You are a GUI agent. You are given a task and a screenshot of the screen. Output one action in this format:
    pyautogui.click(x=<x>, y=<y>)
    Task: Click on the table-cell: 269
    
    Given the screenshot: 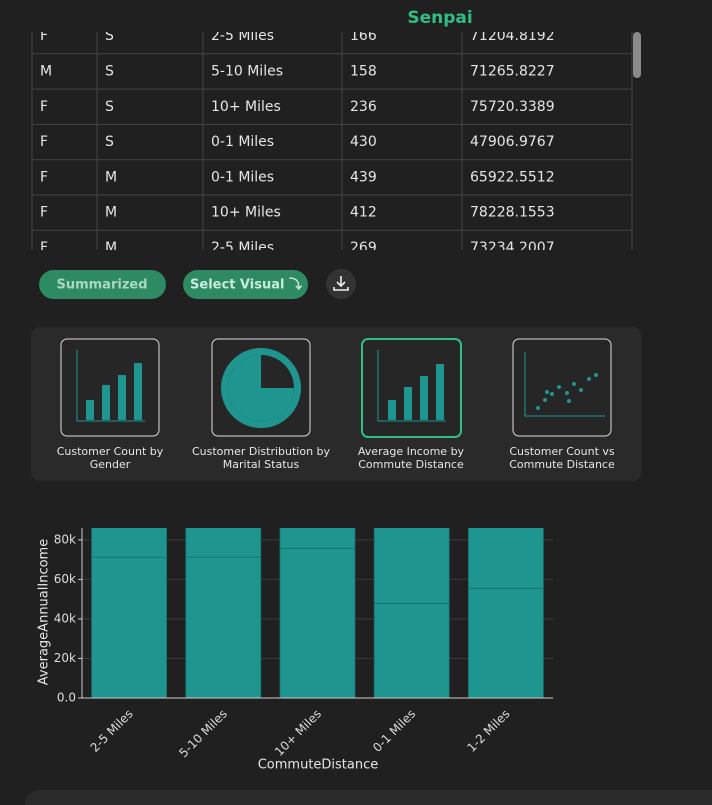 What is the action you would take?
    pyautogui.click(x=363, y=248)
    